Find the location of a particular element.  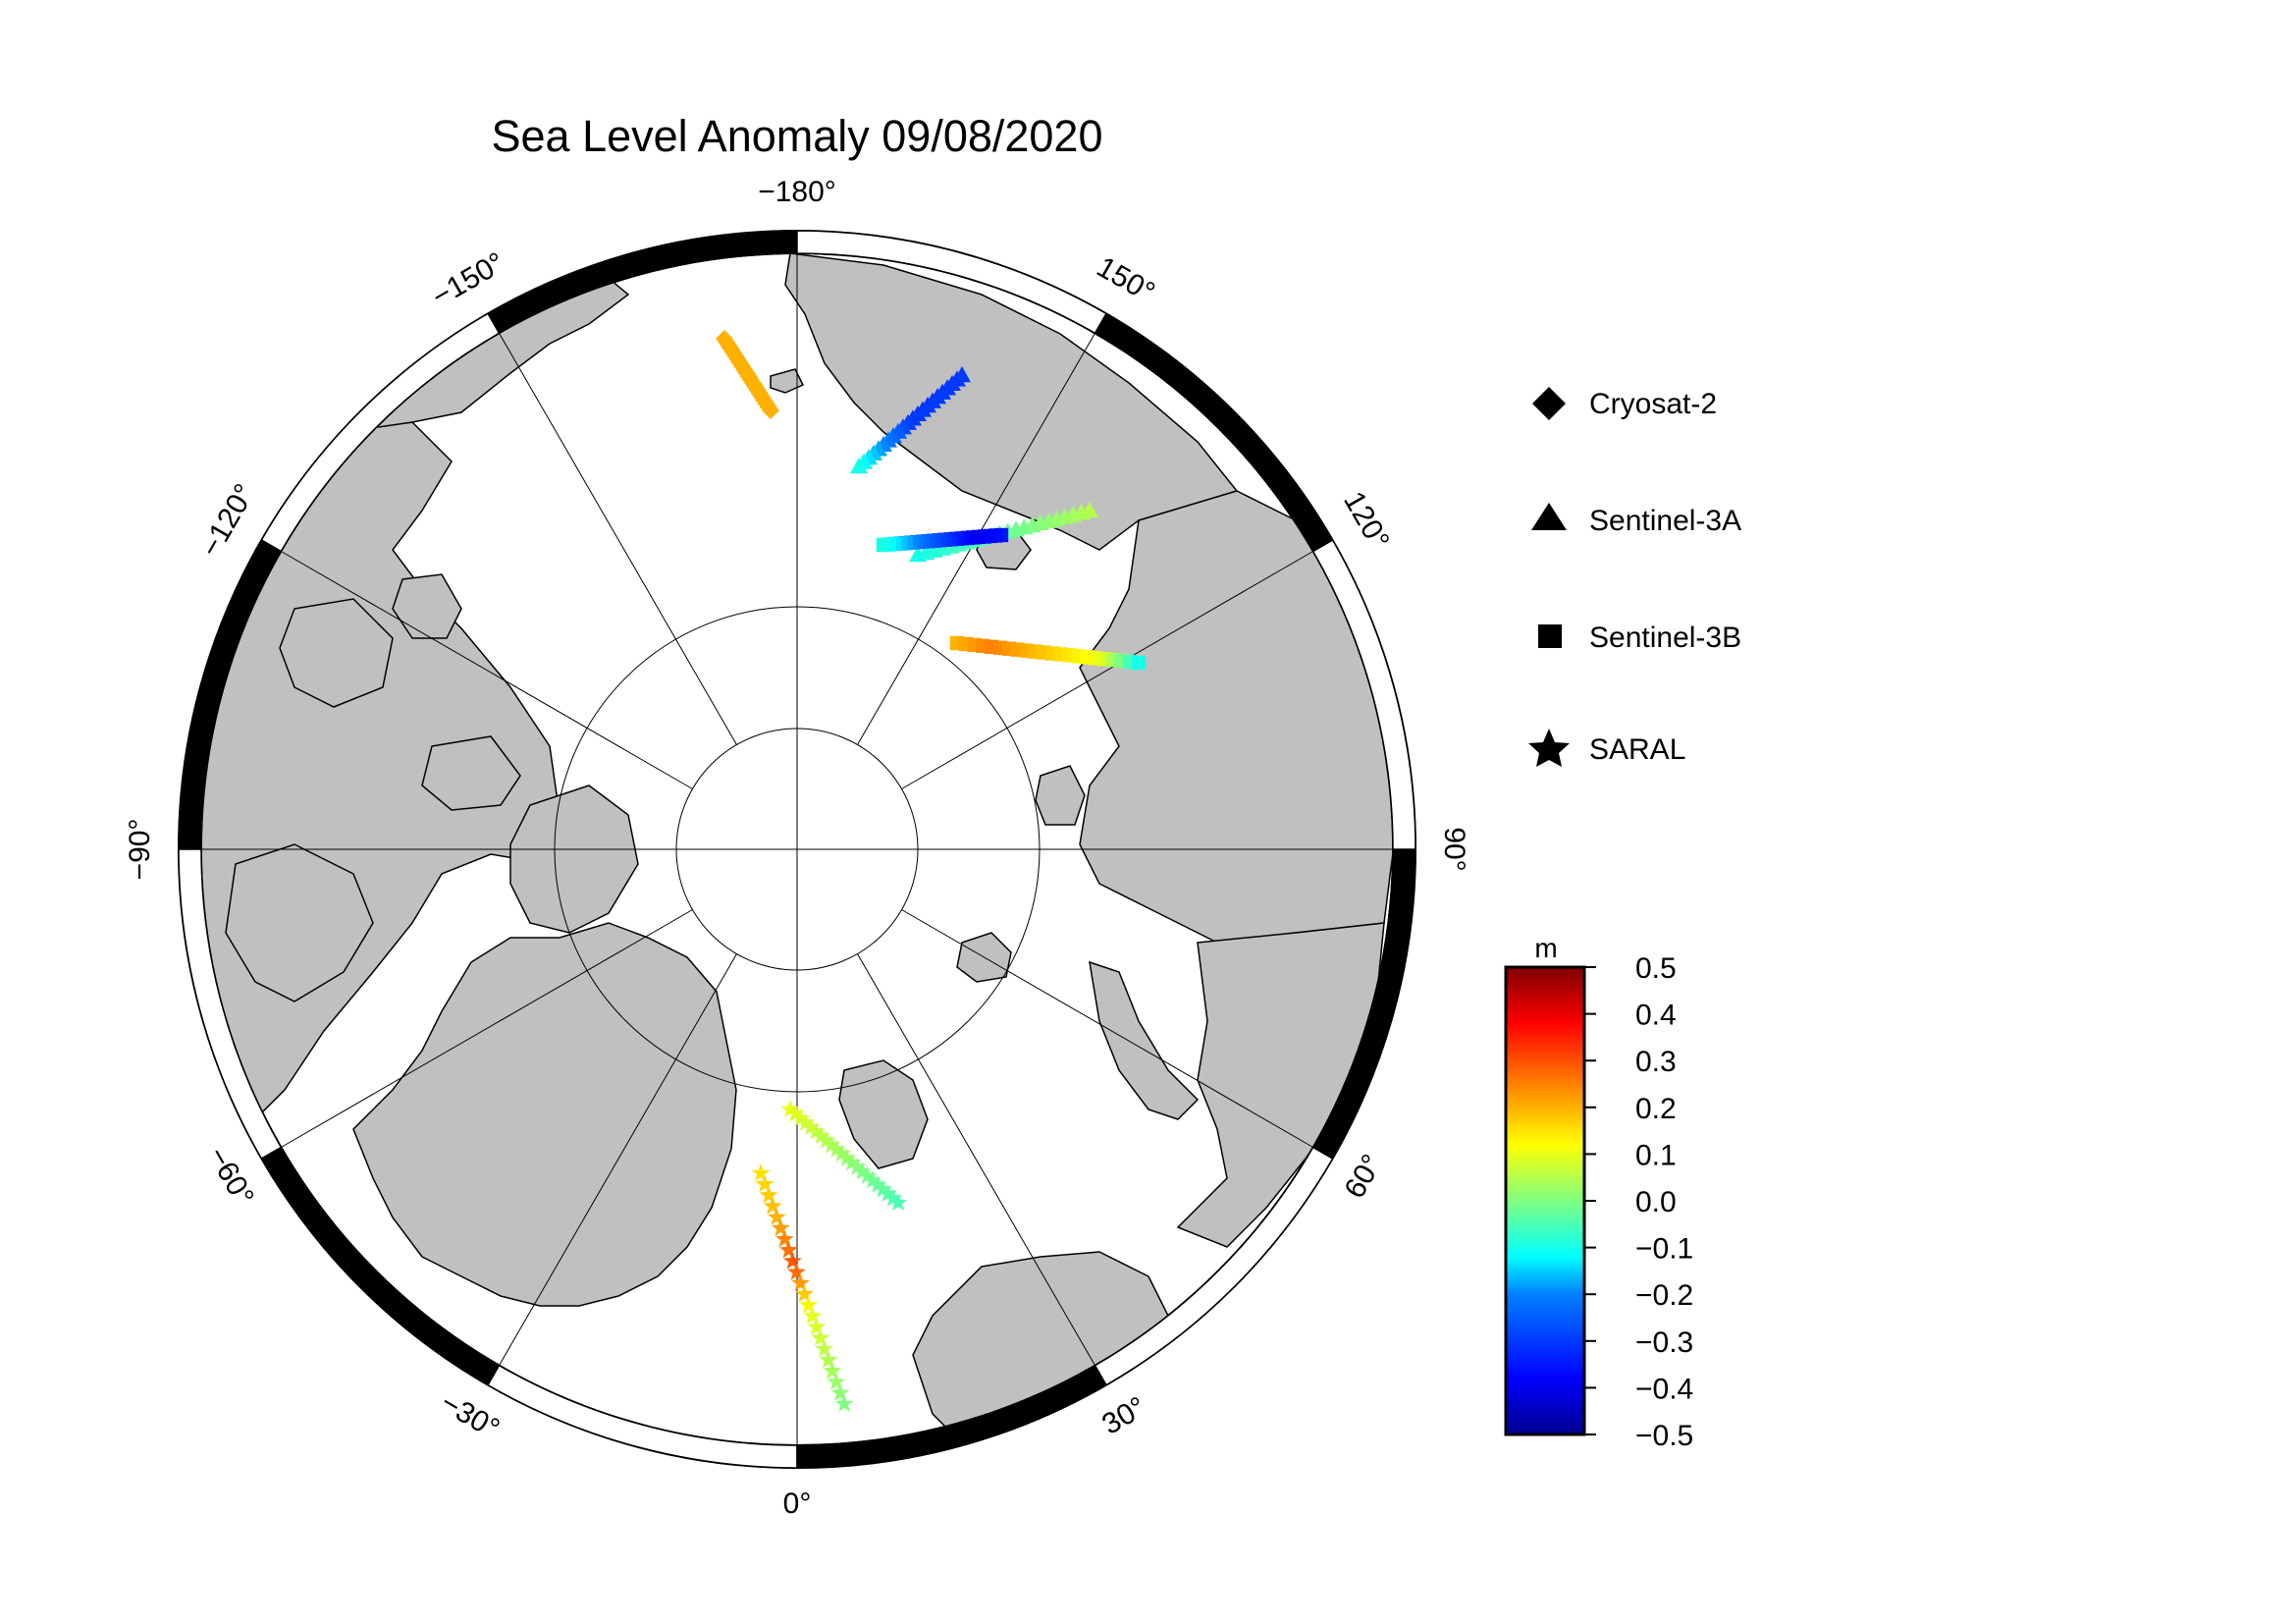

satellite-tracks is located at coordinates (931, 871).